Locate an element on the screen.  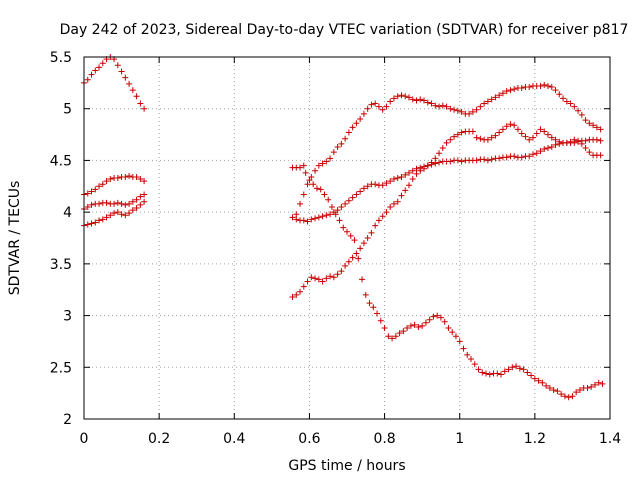
x-tick-labels: 0 0.2 0.4 0.6 0.8 1 1.2 1.4 is located at coordinates (351, 439).